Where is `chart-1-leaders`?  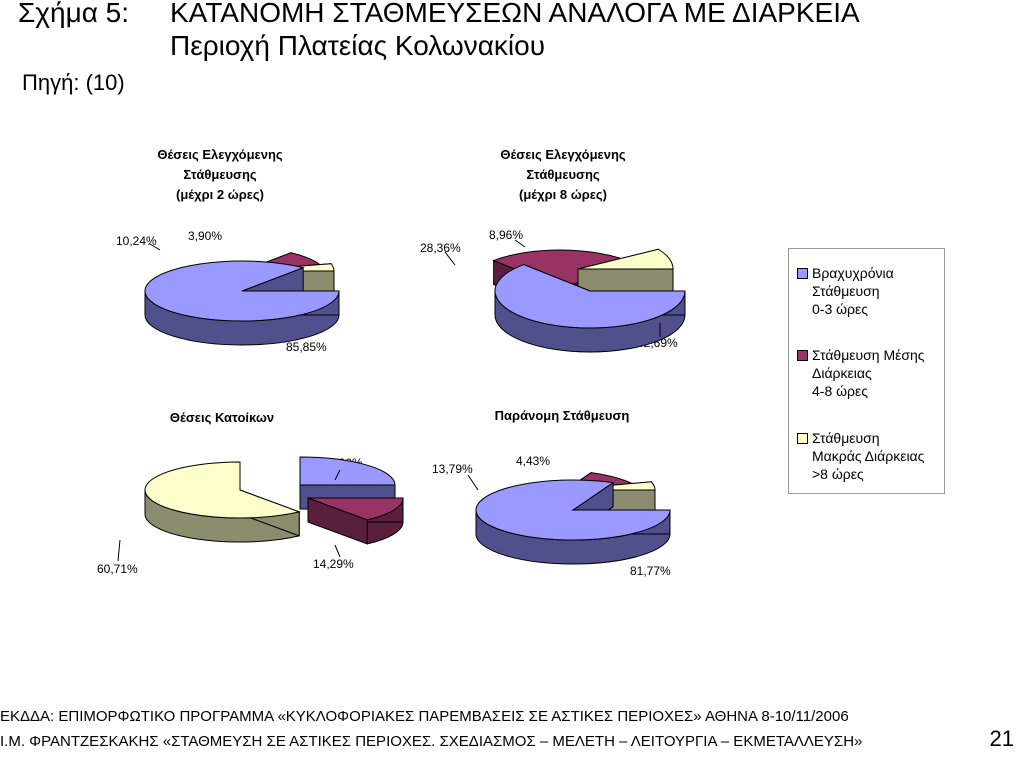 chart-1-leaders is located at coordinates (155, 247).